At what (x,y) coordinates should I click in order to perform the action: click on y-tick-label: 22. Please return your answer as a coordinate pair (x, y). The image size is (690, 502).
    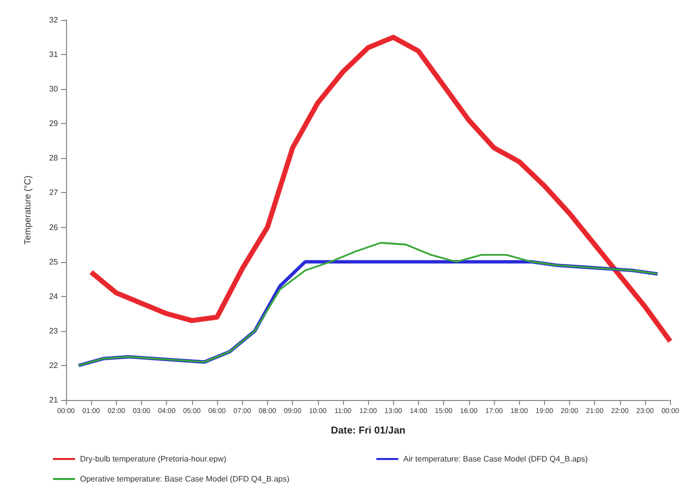
    Looking at the image, I should click on (54, 365).